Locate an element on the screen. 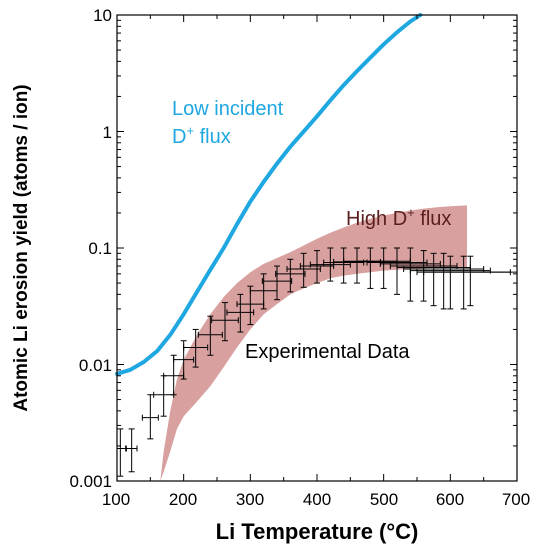  y-tick-label: 1 is located at coordinates (107, 132).